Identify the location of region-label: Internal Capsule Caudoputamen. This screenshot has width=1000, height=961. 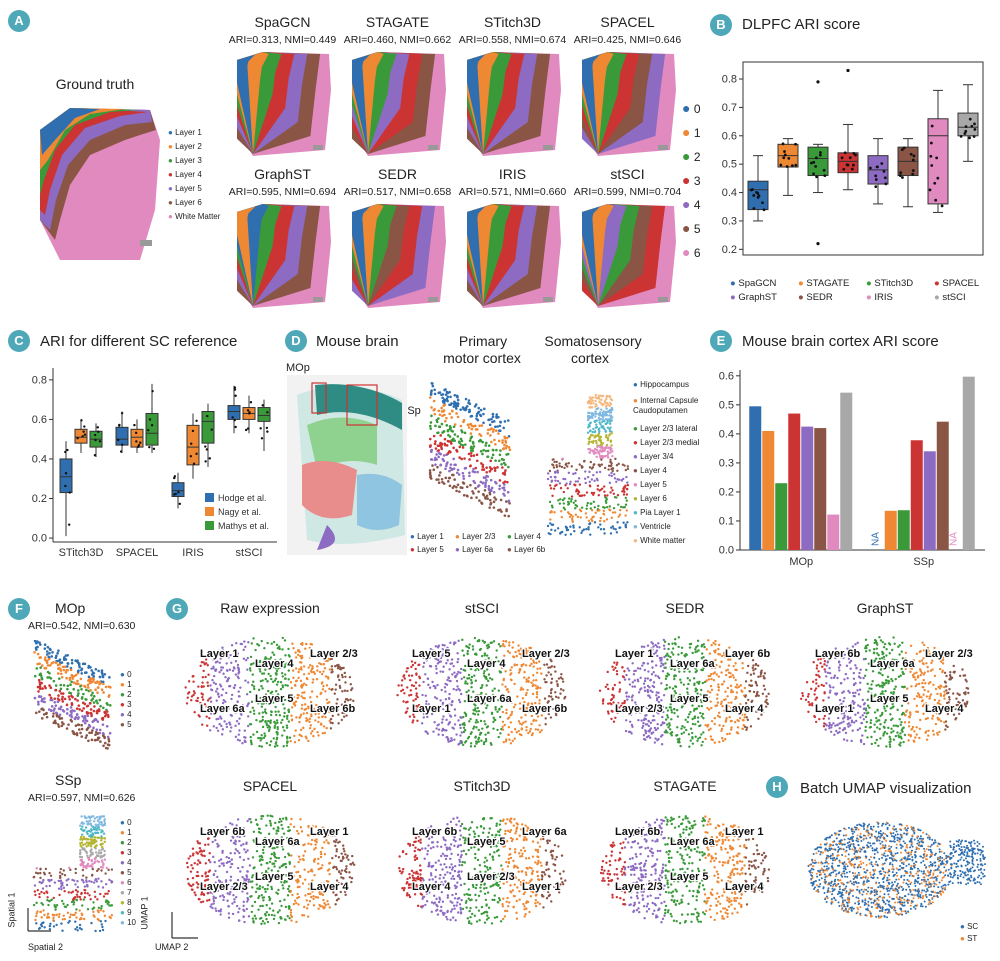
(666, 405).